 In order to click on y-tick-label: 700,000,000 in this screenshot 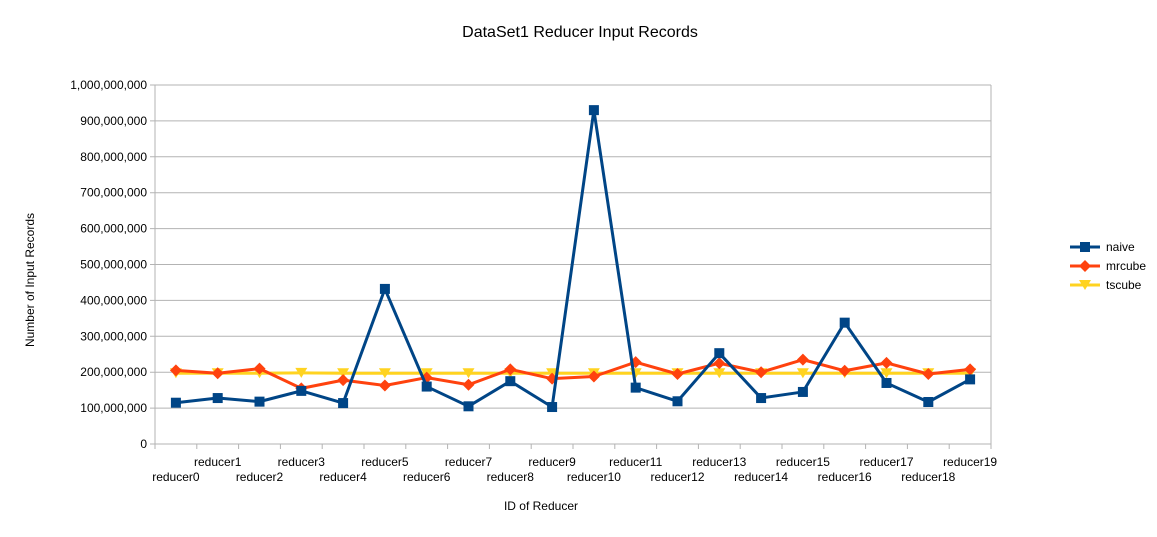, I will do `click(113, 193)`.